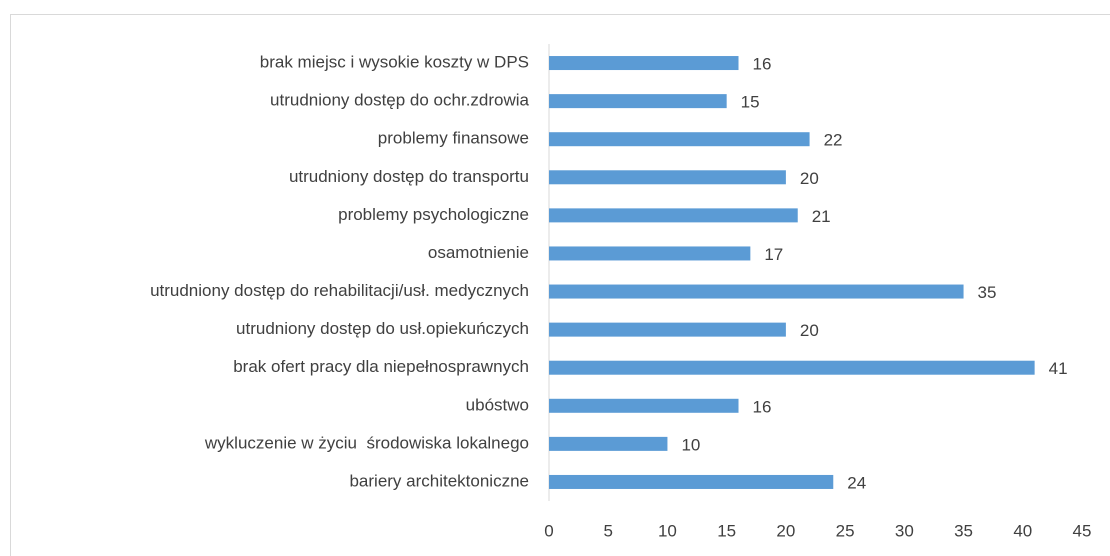 The image size is (1110, 556). What do you see at coordinates (394, 62) in the screenshot?
I see `y-tick-label: brak miejsc i wysokie koszty w DPS` at bounding box center [394, 62].